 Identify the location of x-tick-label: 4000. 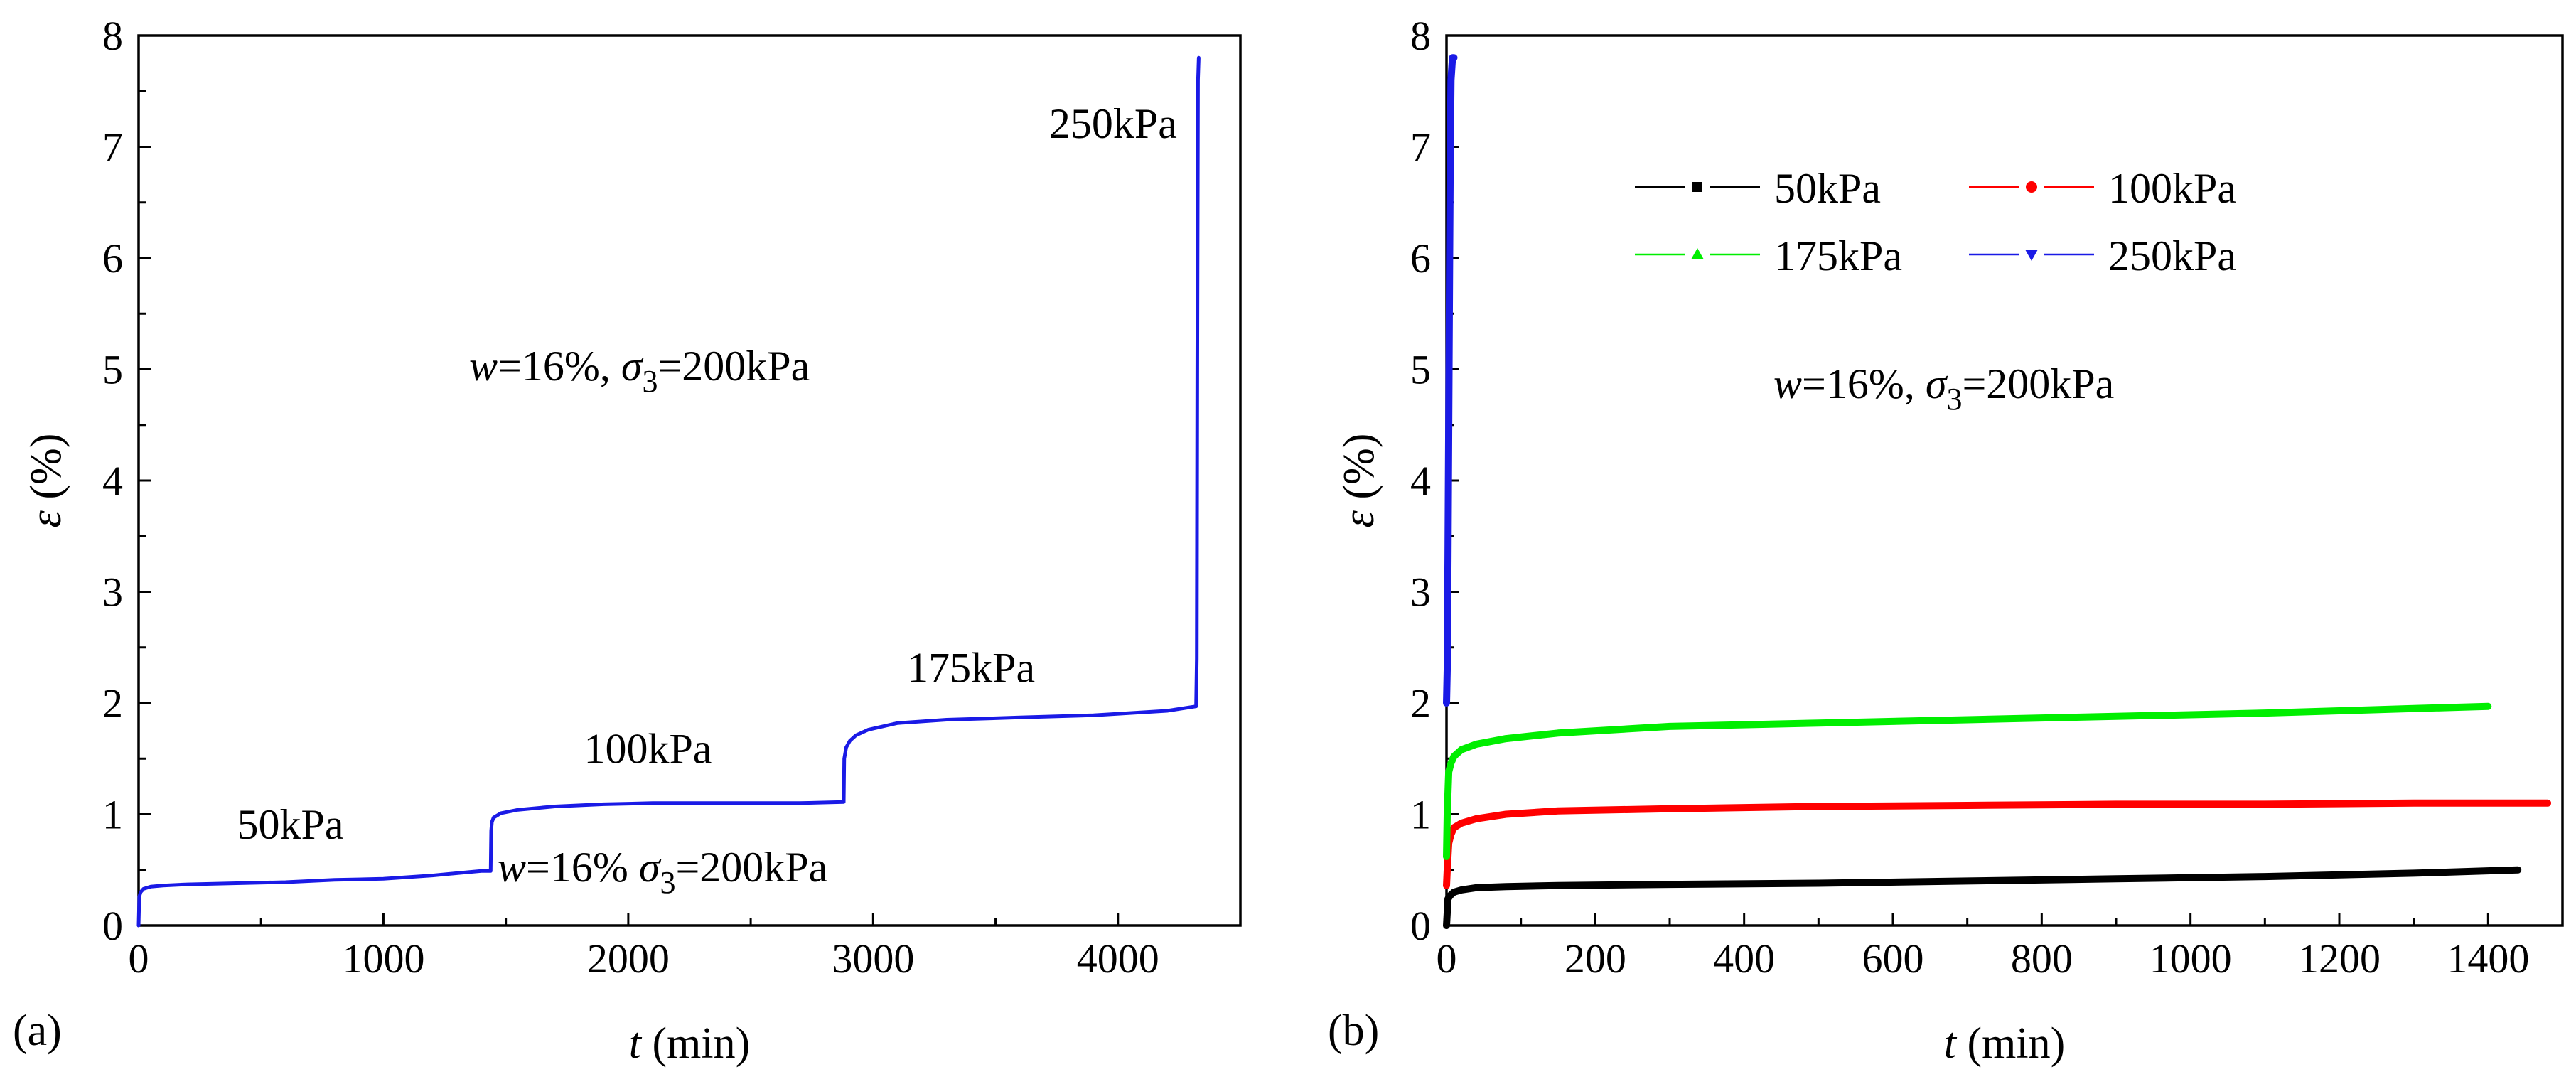
(1118, 959).